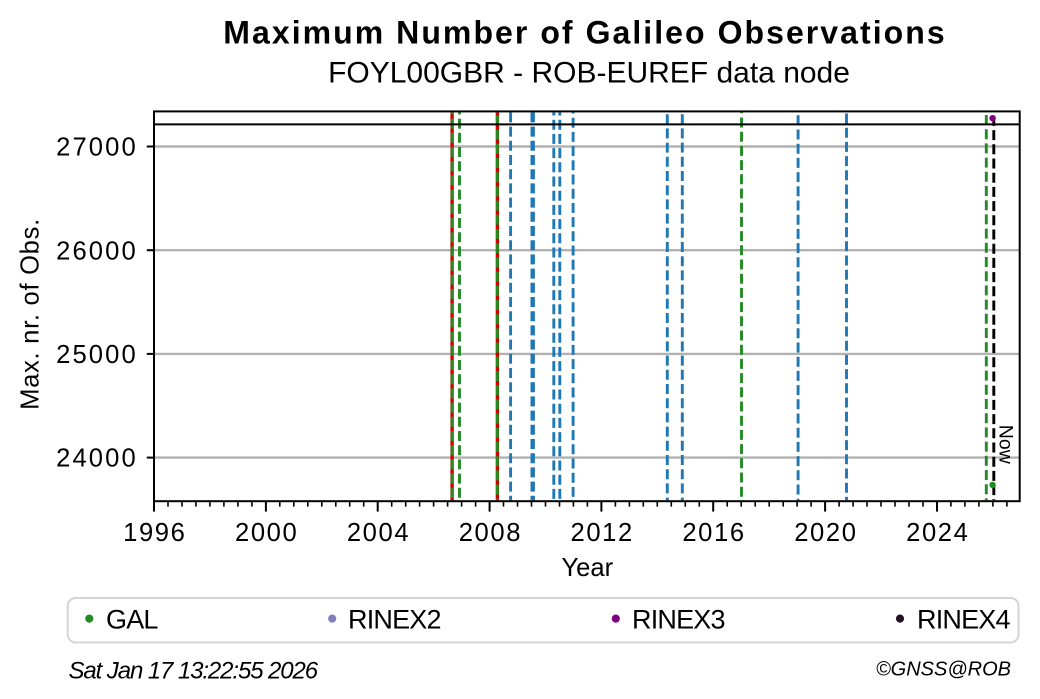  I want to click on svg-text: 2016, so click(713, 533).